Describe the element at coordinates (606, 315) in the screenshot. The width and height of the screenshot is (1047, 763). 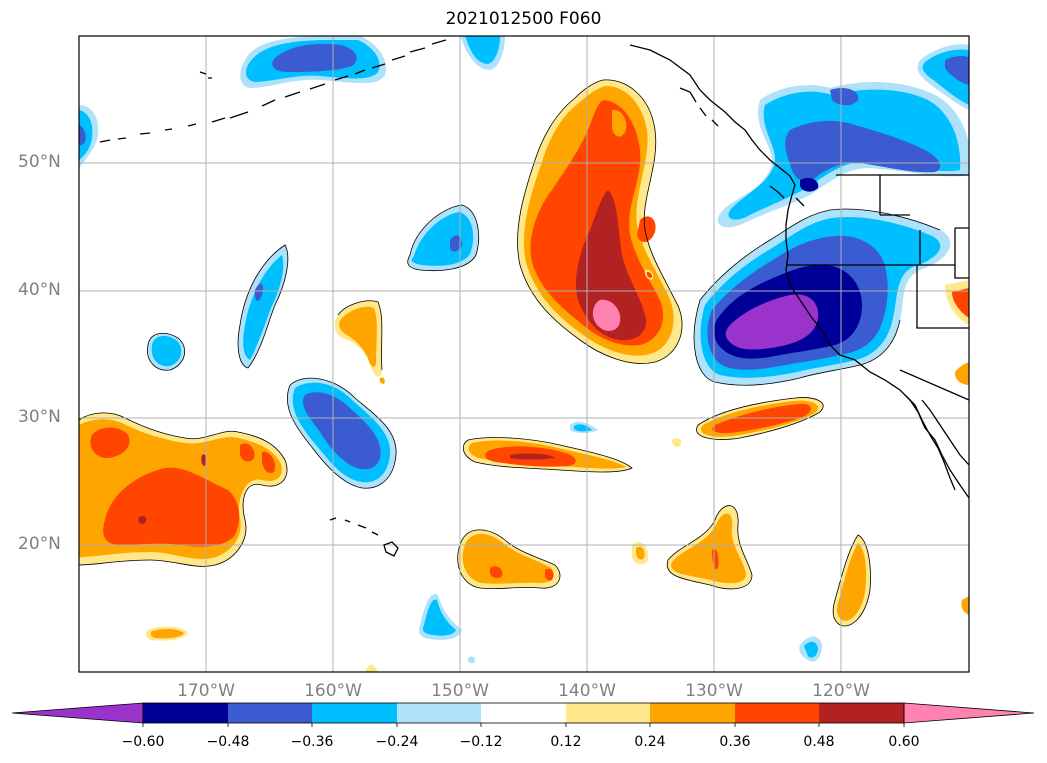
I see `positive-anomaly-contour-0.60` at that location.